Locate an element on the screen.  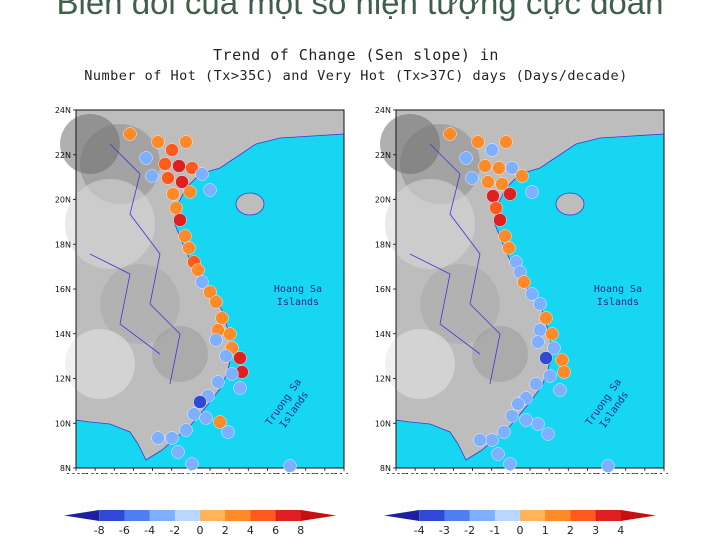
lat-label: 24N is located at coordinates (63, 110).